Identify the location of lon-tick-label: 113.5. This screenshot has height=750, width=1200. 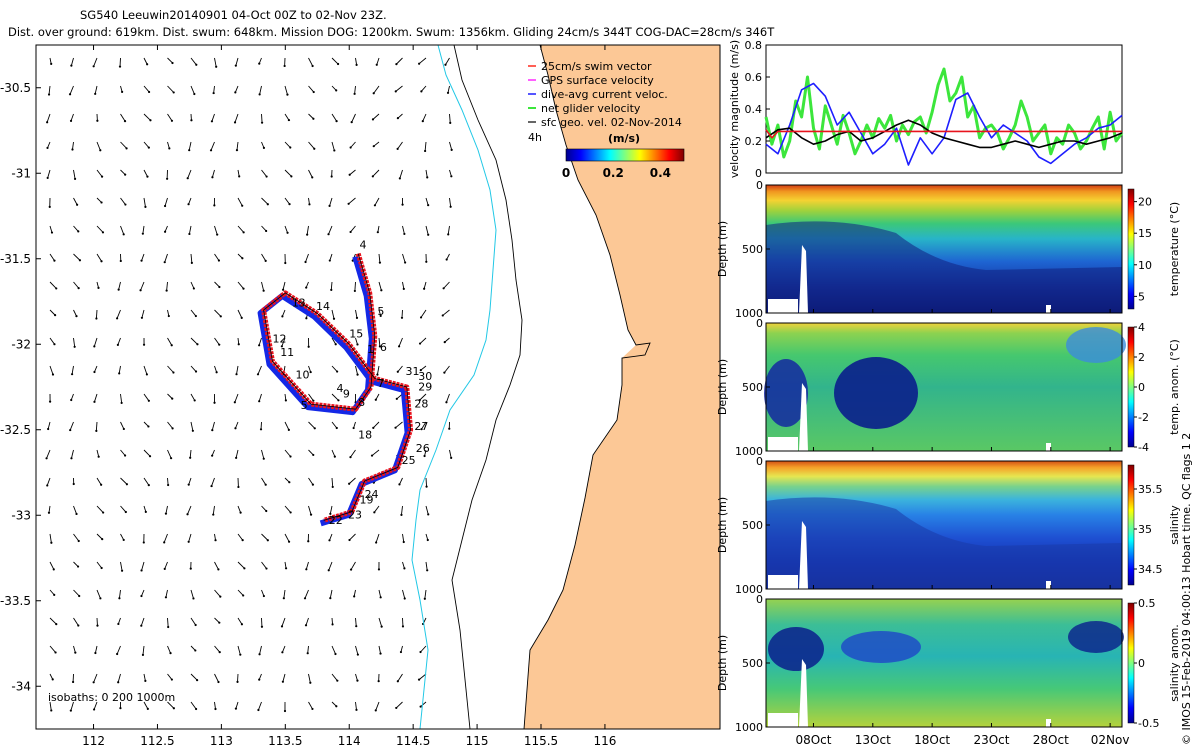
(285, 741).